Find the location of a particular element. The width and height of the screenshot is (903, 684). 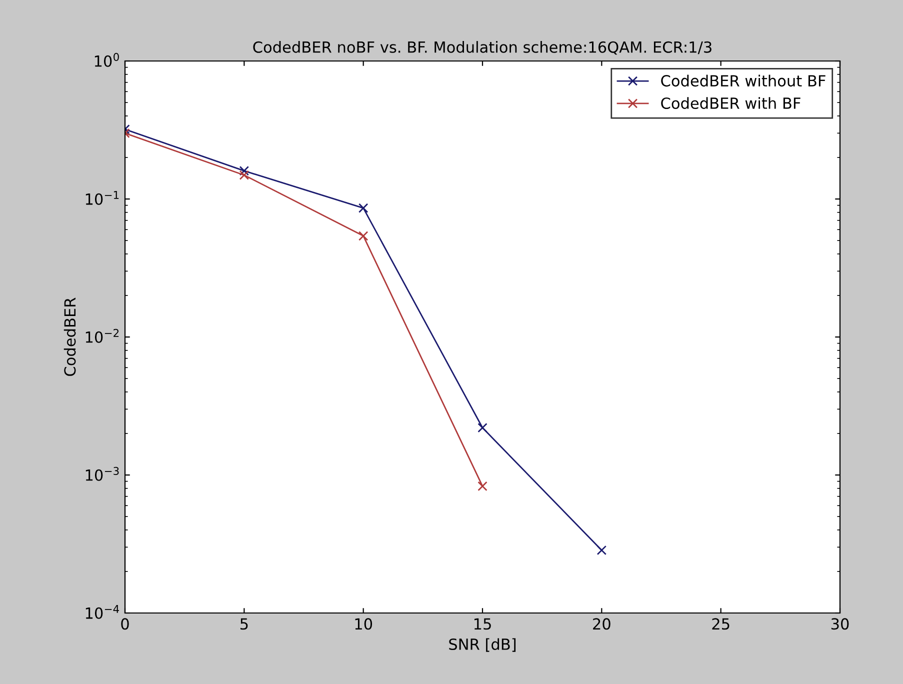

legend-label: CodedBER without BF is located at coordinates (743, 80).